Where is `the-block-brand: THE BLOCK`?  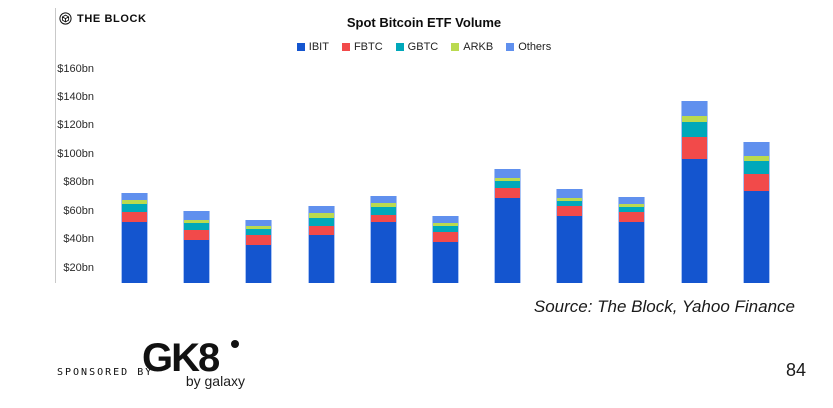
the-block-brand: THE BLOCK is located at coordinates (103, 18).